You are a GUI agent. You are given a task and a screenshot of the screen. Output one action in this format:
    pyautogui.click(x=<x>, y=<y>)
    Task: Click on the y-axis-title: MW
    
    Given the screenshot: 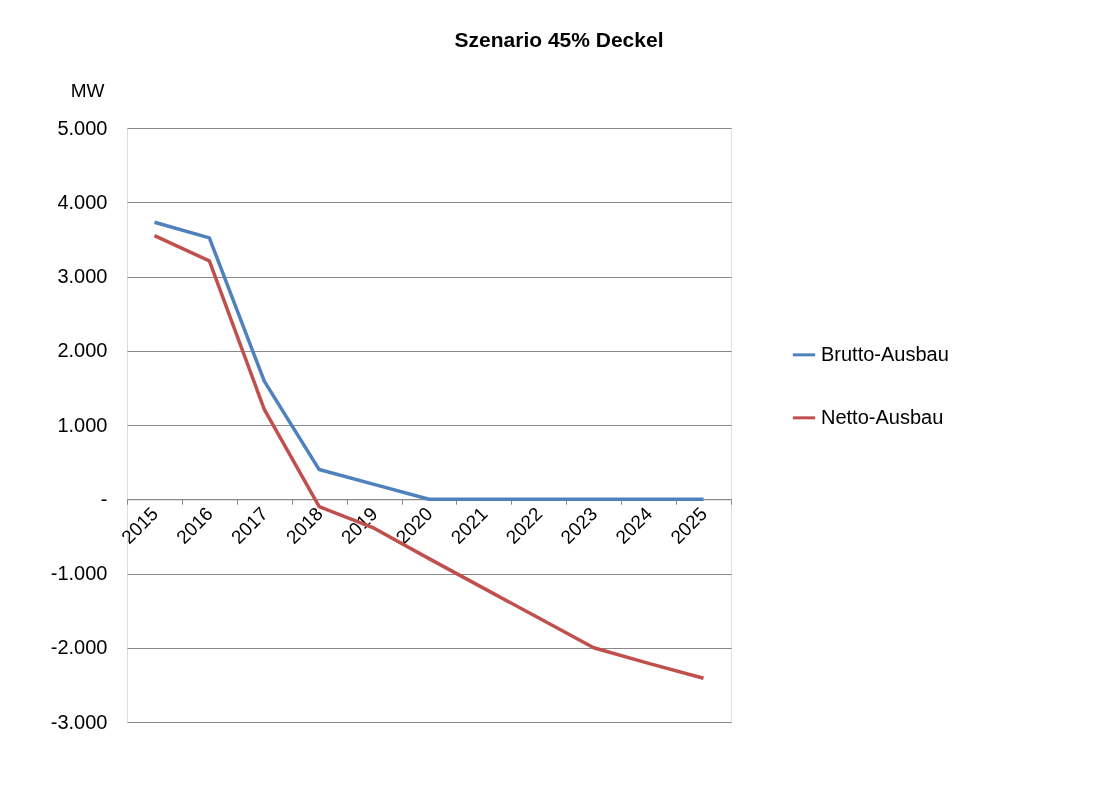 What is the action you would take?
    pyautogui.click(x=87, y=90)
    